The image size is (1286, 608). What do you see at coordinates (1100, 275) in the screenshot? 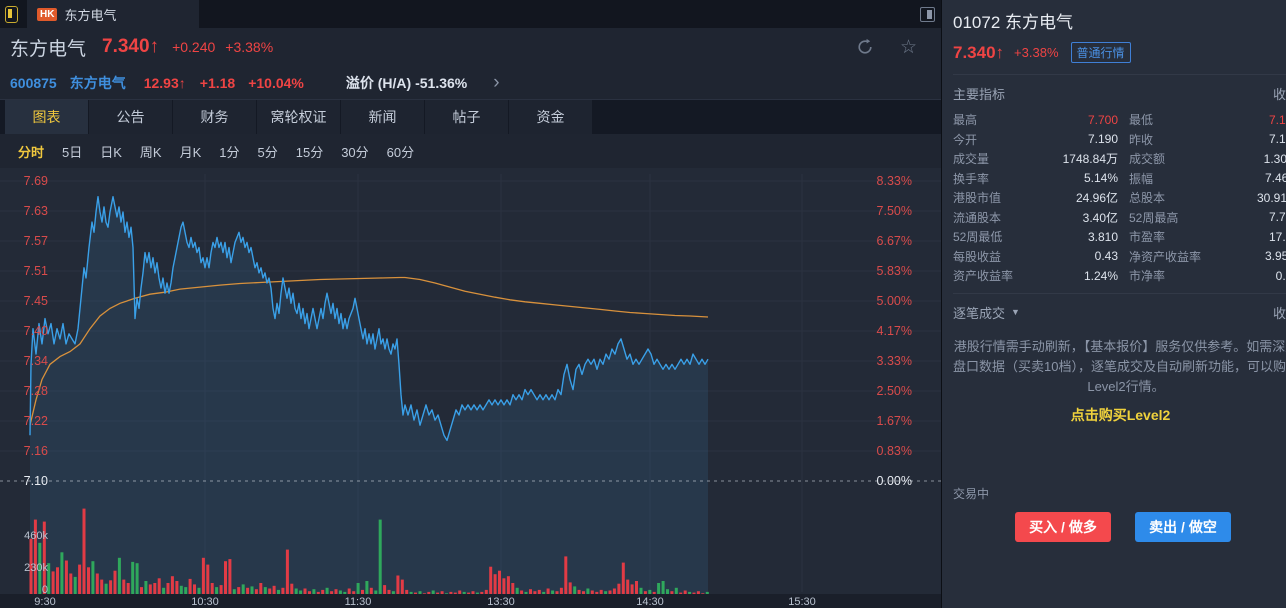
I see `indicator-value: 1.24%` at bounding box center [1100, 275].